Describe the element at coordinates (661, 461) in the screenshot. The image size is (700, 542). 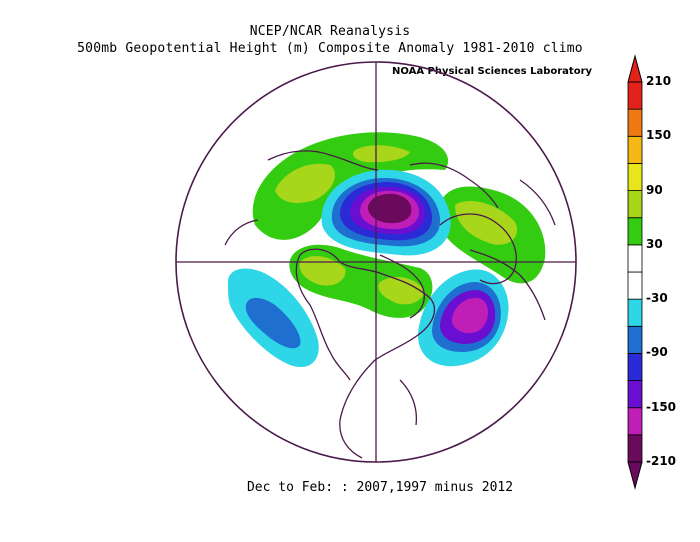
I see `colorbar-tick-label: -210` at that location.